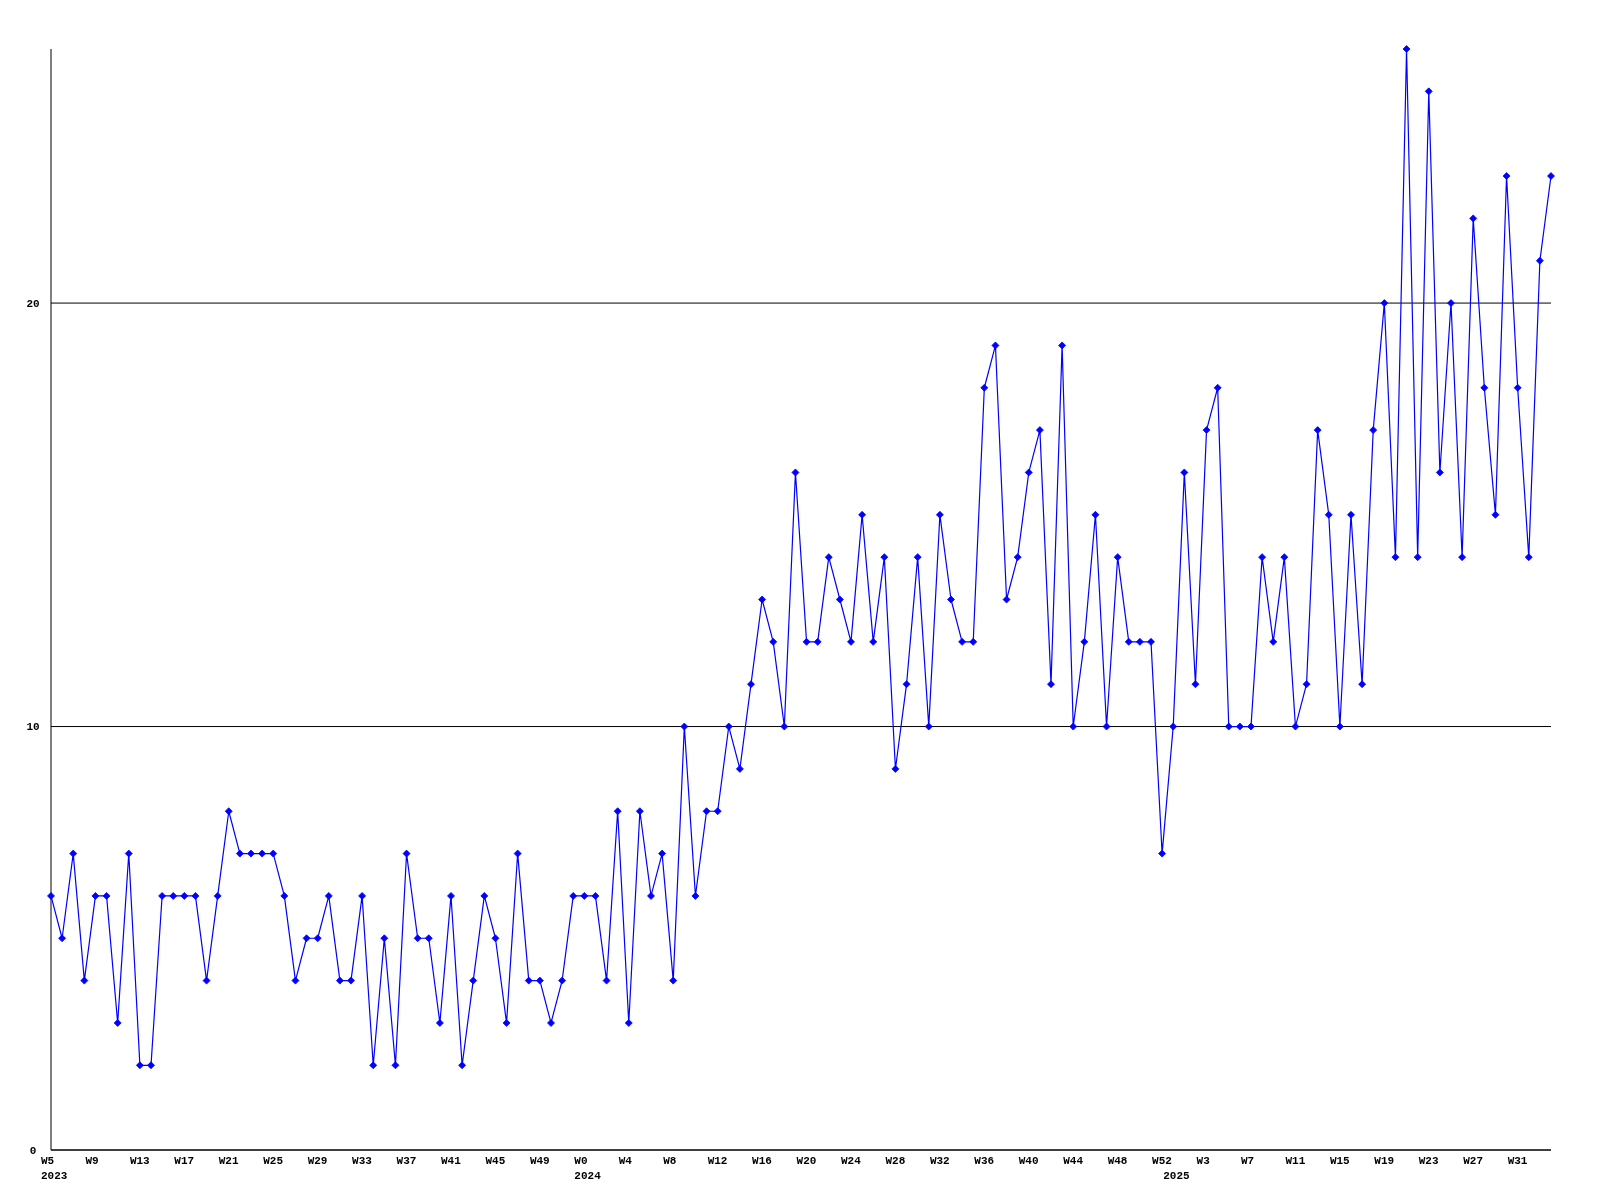 The image size is (1600, 1200). Describe the element at coordinates (273, 1161) in the screenshot. I see `x-tick-label: W25` at that location.